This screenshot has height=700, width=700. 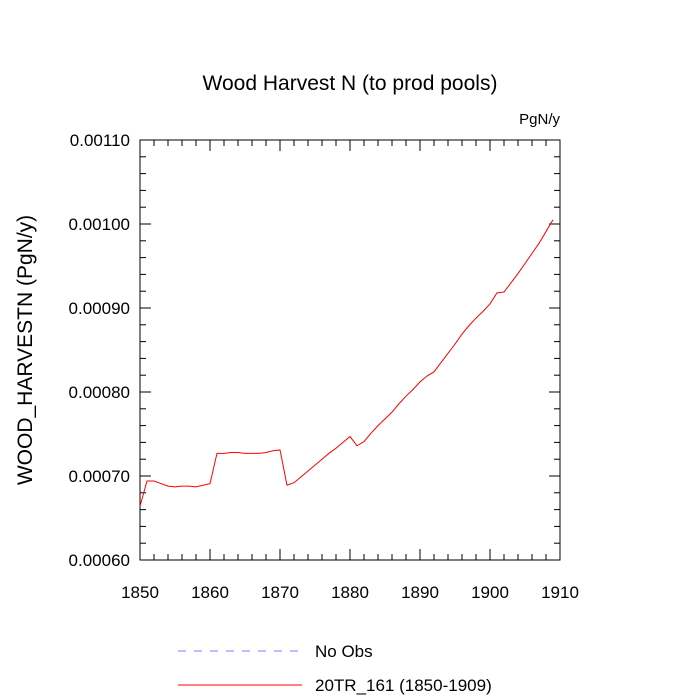 What do you see at coordinates (99, 560) in the screenshot?
I see `y-tick-label: 0.00060` at bounding box center [99, 560].